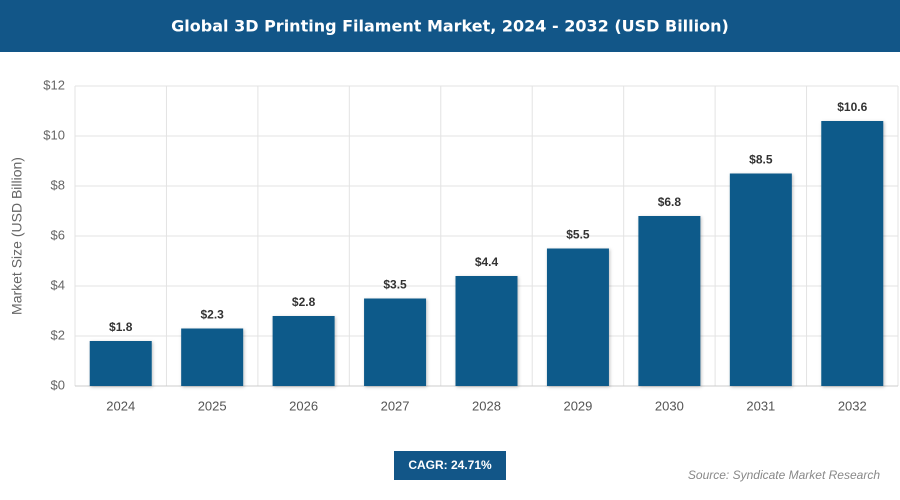 The height and width of the screenshot is (500, 900). Describe the element at coordinates (120, 405) in the screenshot. I see `x-tick-label: 2024` at that location.